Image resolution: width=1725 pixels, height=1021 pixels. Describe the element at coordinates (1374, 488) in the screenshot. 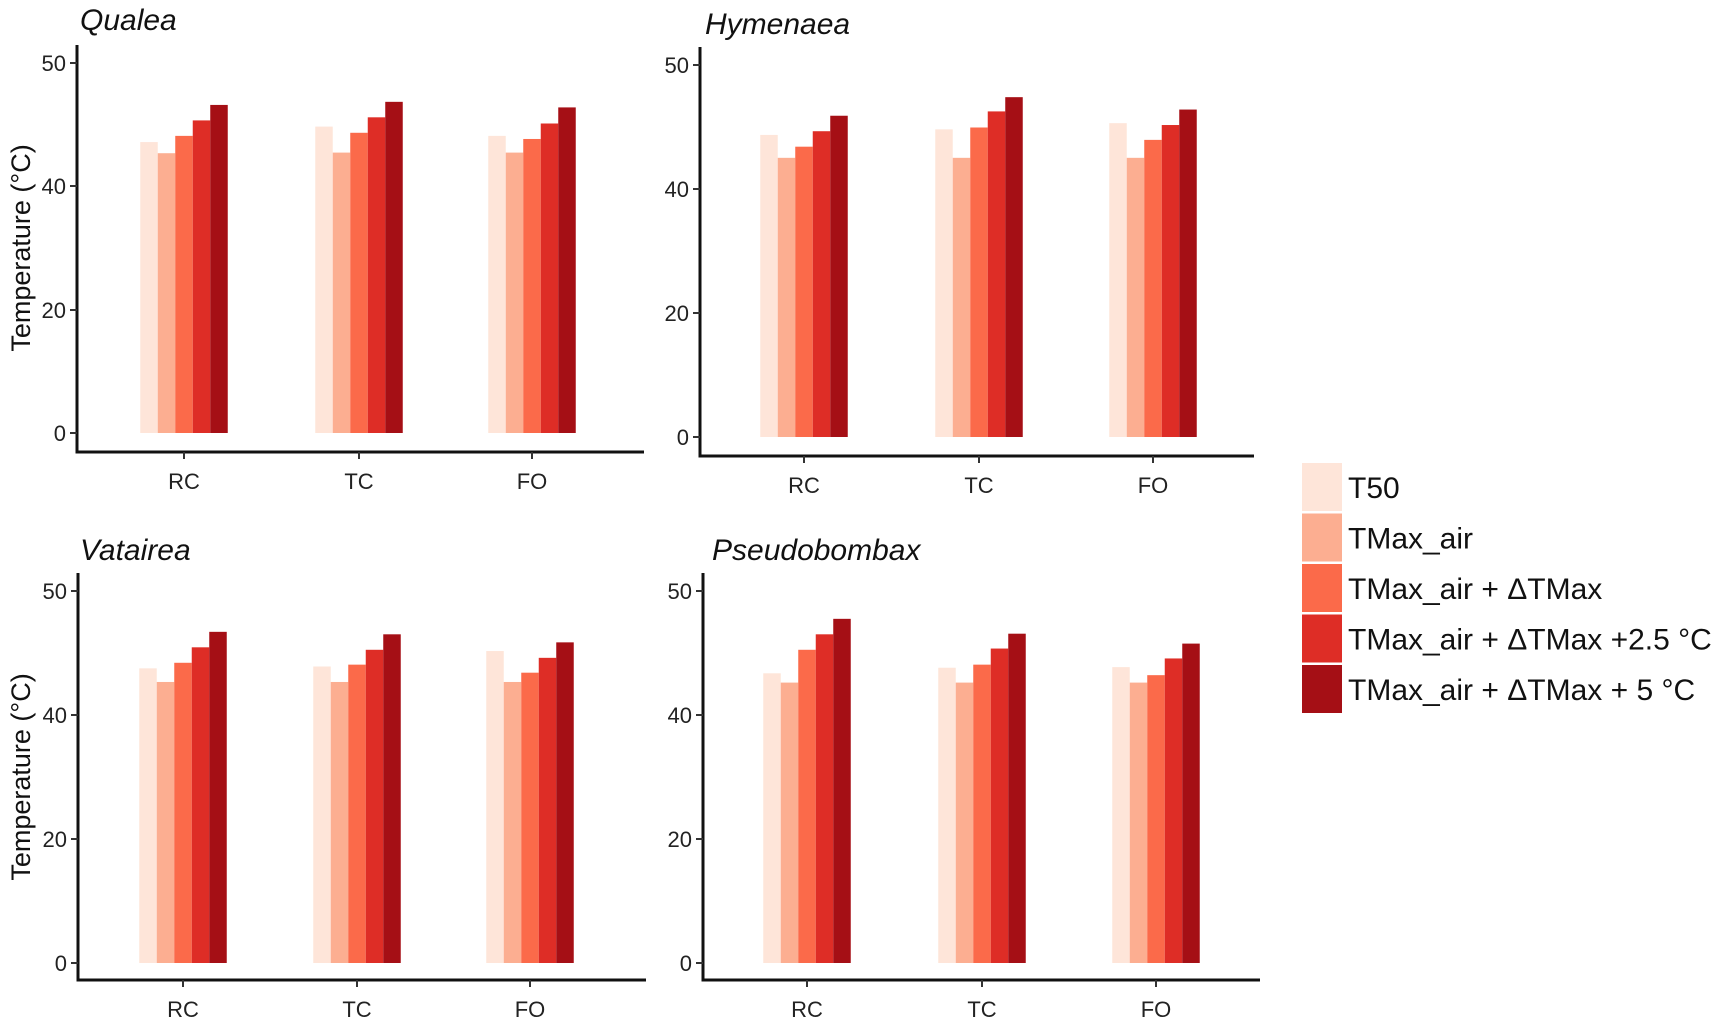

I see `legend-label: T50` at that location.